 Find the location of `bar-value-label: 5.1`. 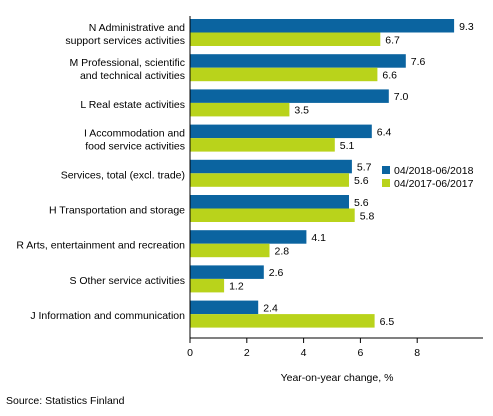

bar-value-label: 5.1 is located at coordinates (347, 146).